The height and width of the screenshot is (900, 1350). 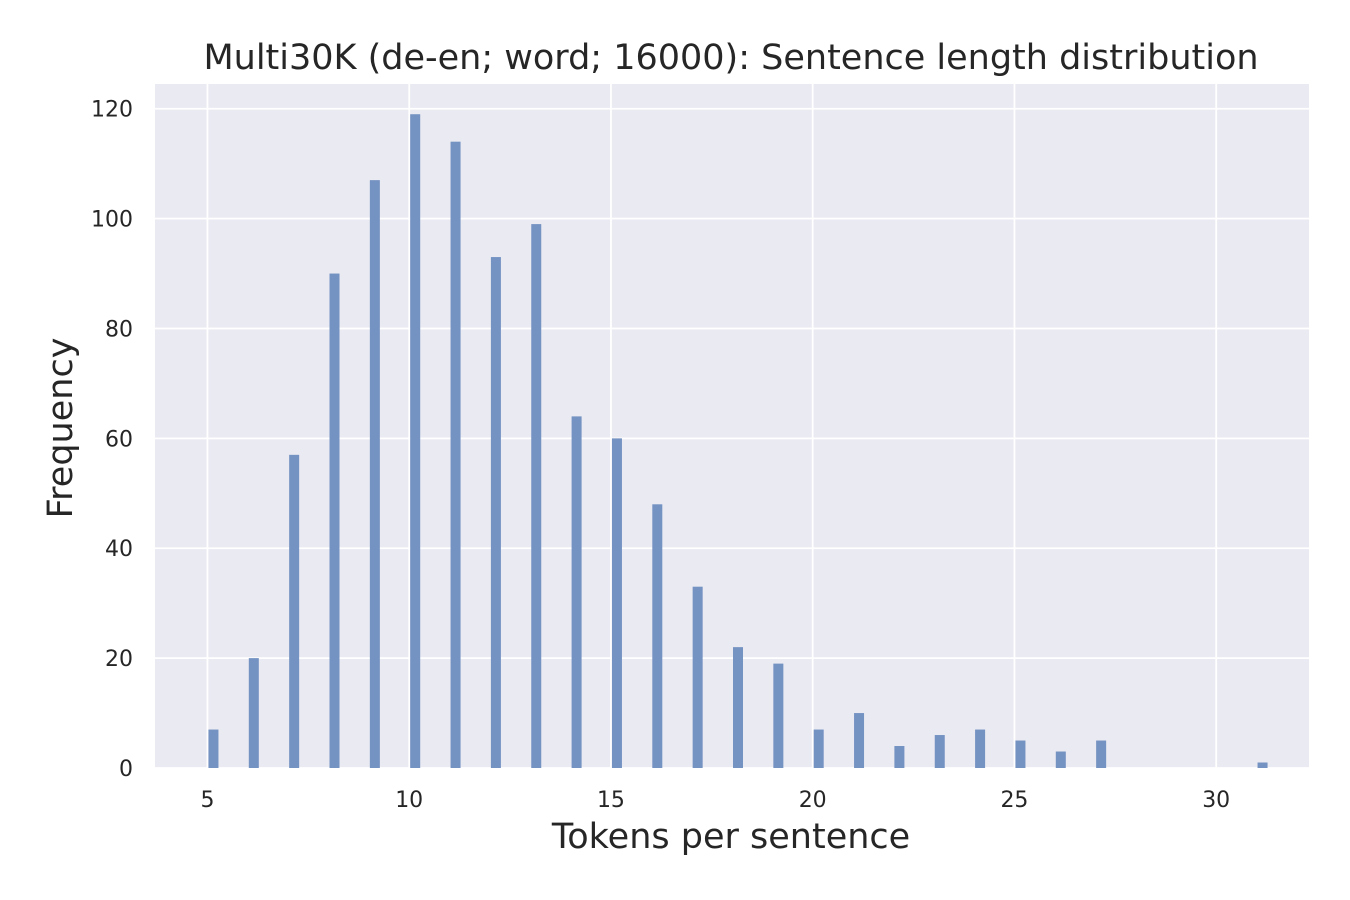 What do you see at coordinates (119, 329) in the screenshot?
I see `y-tick-label: 80` at bounding box center [119, 329].